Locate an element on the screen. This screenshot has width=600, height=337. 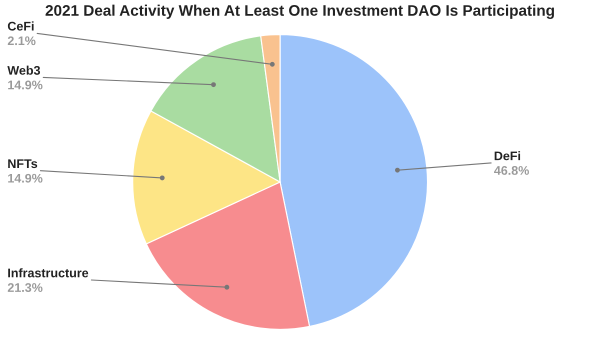
chart-title: 2021 Deal Activity When At Least One Investment DAO Is Participating is located at coordinates (300, 11).